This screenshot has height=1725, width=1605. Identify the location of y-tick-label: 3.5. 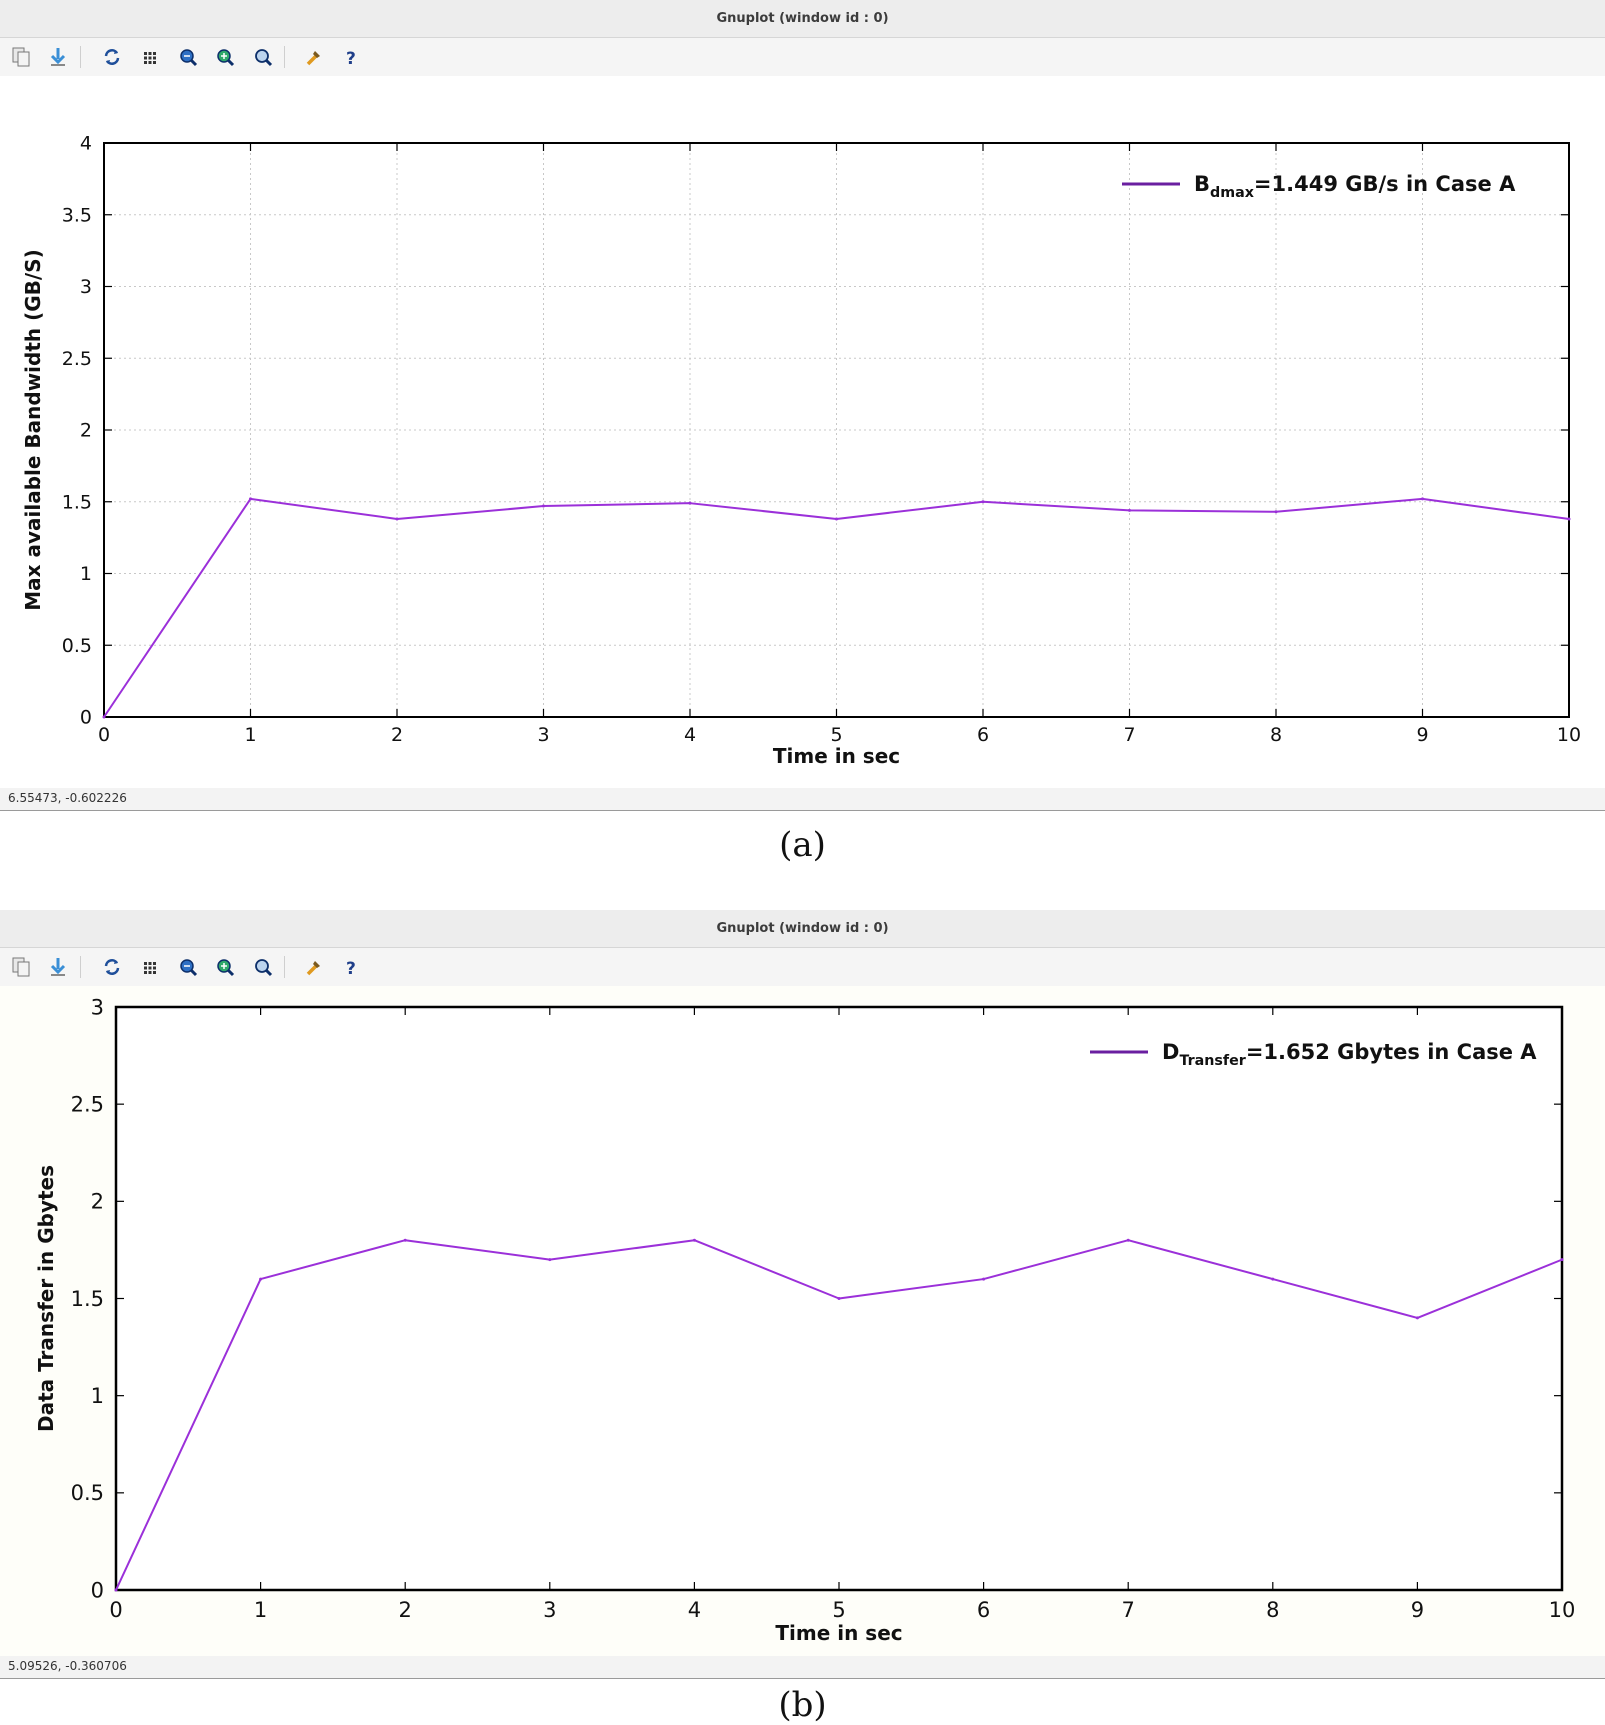
(77, 215).